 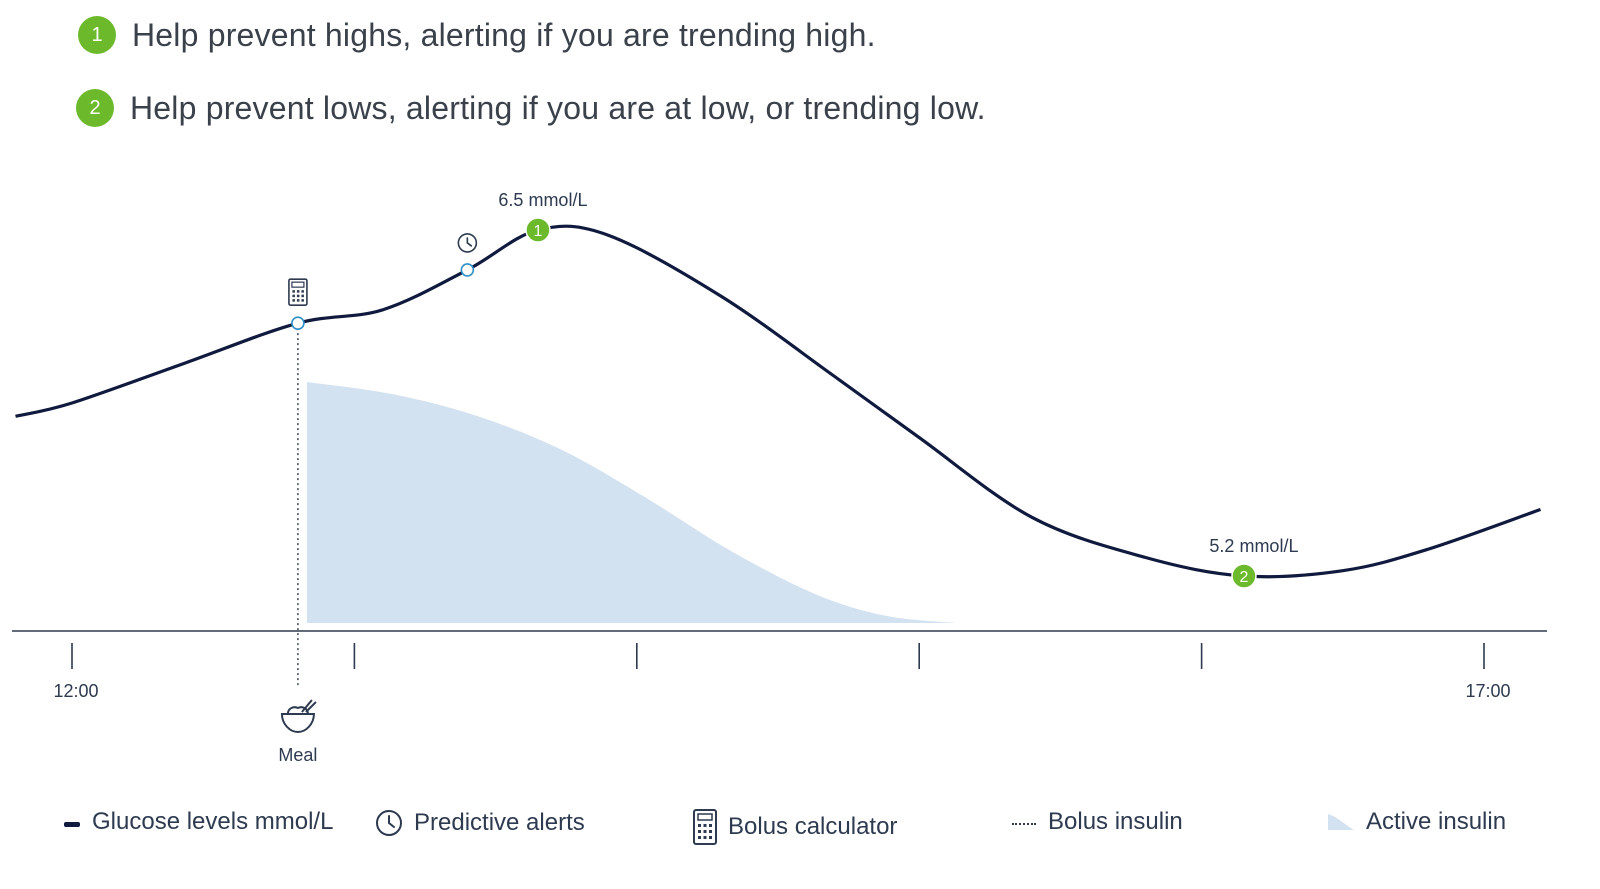 I want to click on legend-item-bolus: Bolus insulin, so click(x=1097, y=822).